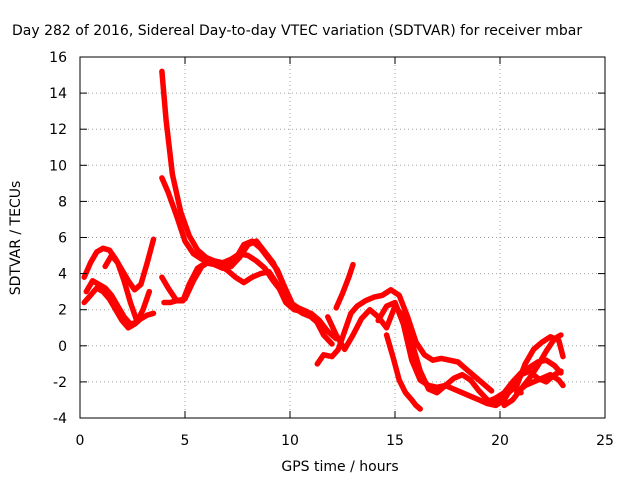  I want to click on y-tick-label: 8, so click(62, 202).